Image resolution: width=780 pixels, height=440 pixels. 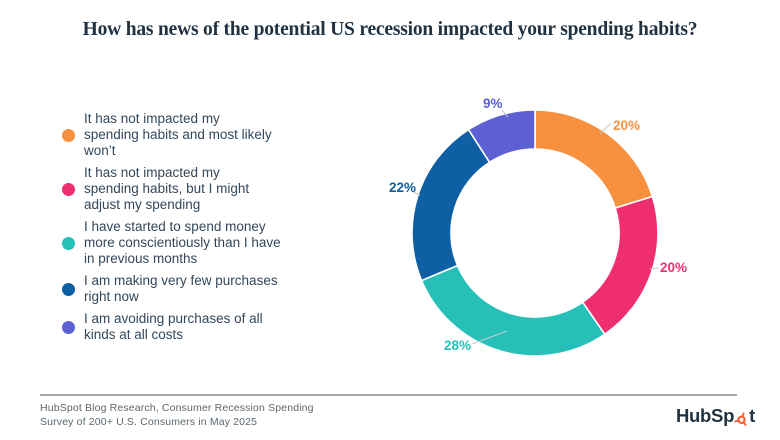 What do you see at coordinates (402, 187) in the screenshot?
I see `slice-value-label-4: 22%` at bounding box center [402, 187].